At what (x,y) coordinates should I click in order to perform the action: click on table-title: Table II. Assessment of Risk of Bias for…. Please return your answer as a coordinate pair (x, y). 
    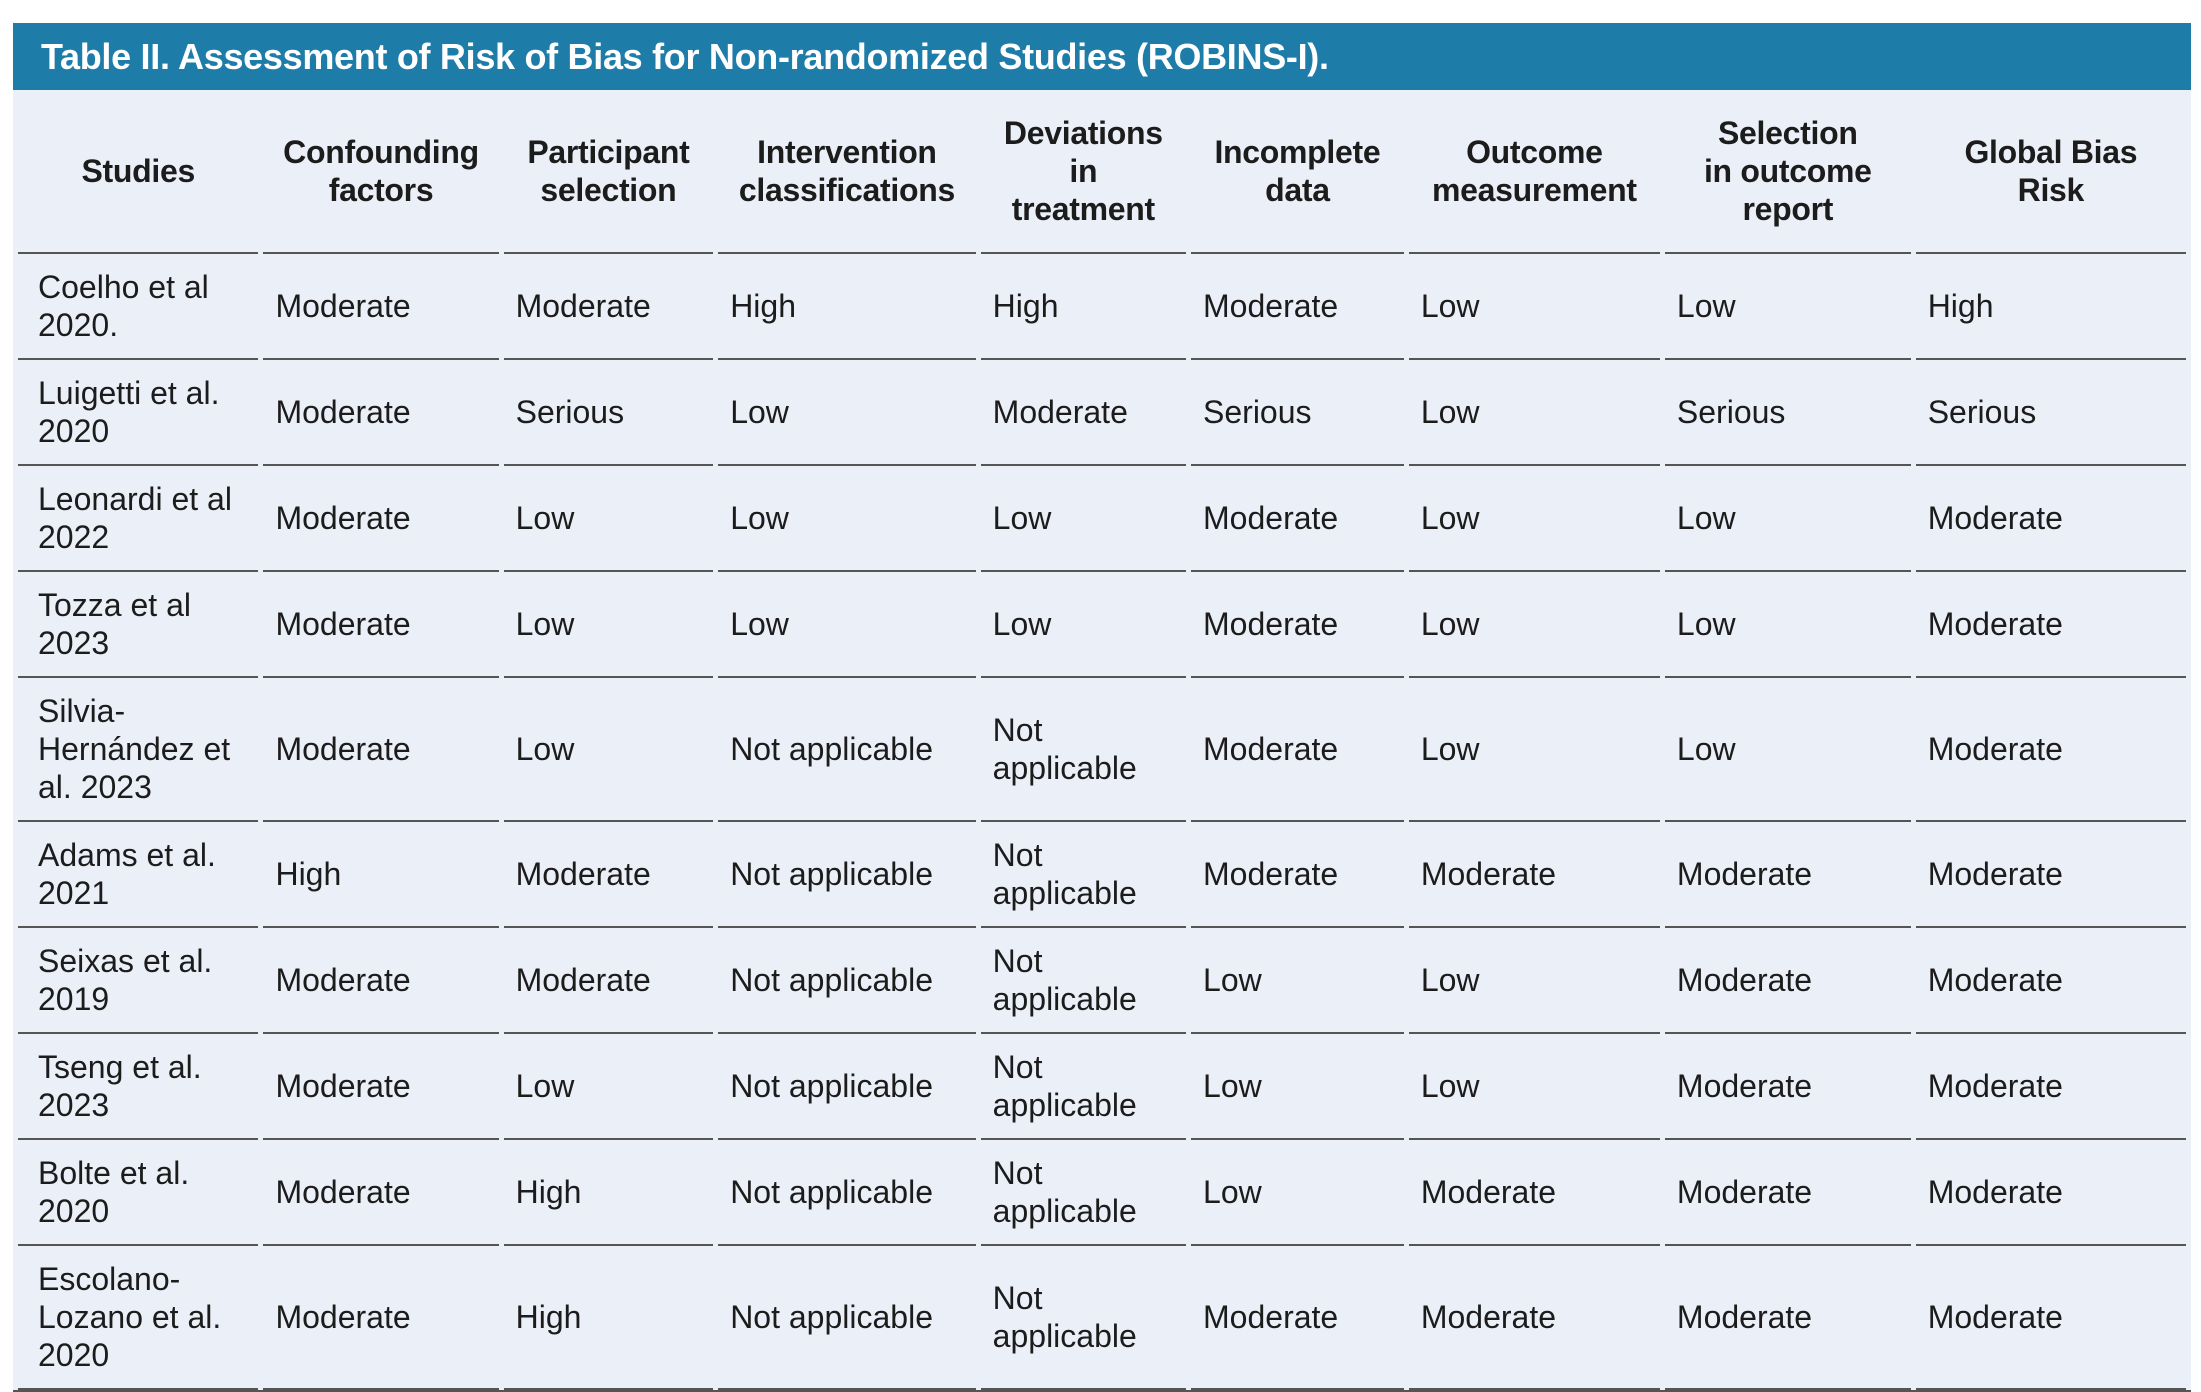
    Looking at the image, I should click on (685, 56).